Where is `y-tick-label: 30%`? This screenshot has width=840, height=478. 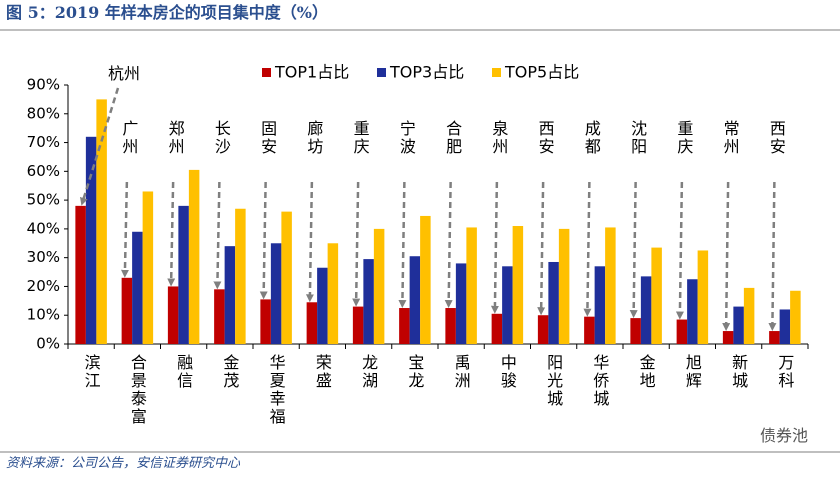 y-tick-label: 30% is located at coordinates (43, 257).